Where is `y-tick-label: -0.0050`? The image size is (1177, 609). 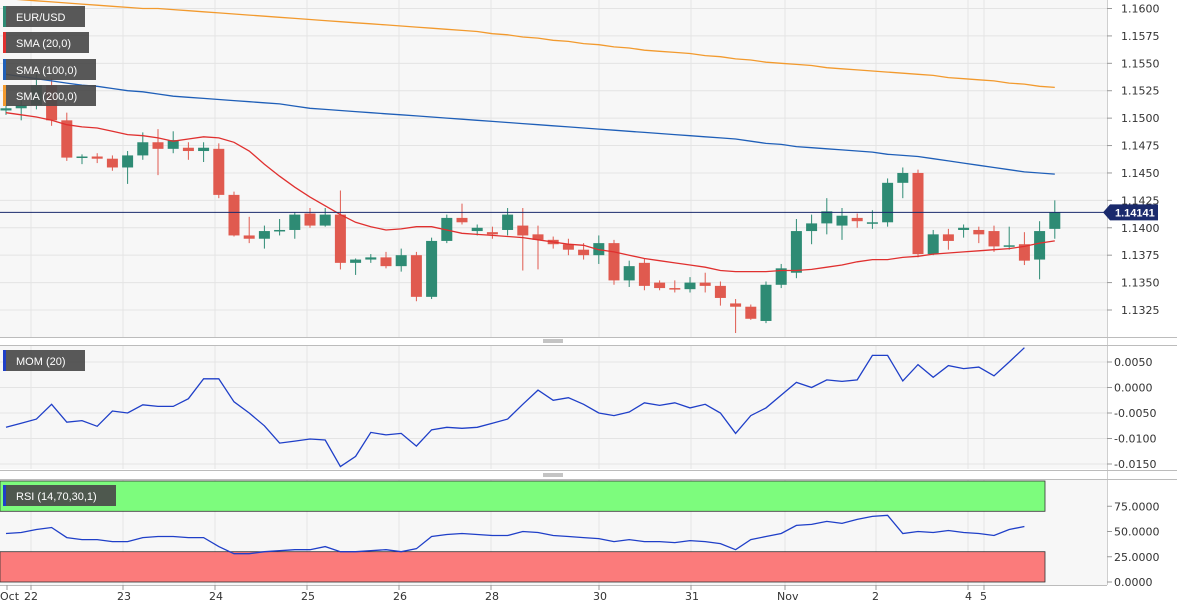 y-tick-label: -0.0050 is located at coordinates (1135, 413).